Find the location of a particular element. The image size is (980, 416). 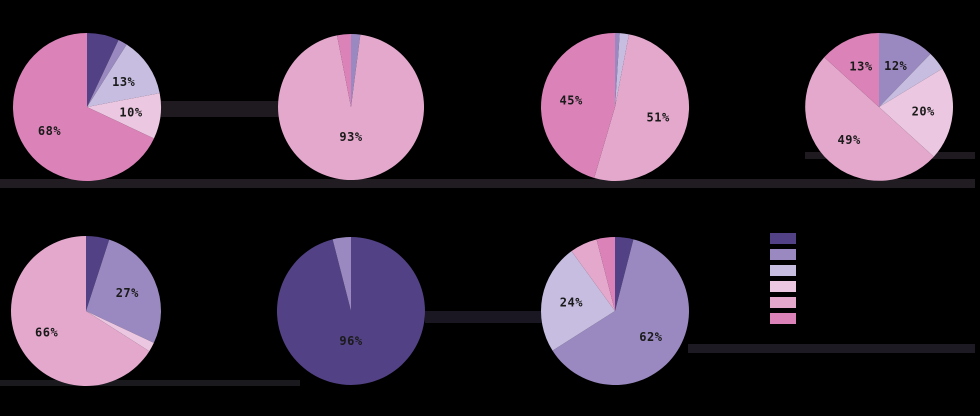

pie-chart-5: 27% 66% is located at coordinates (85, 311).